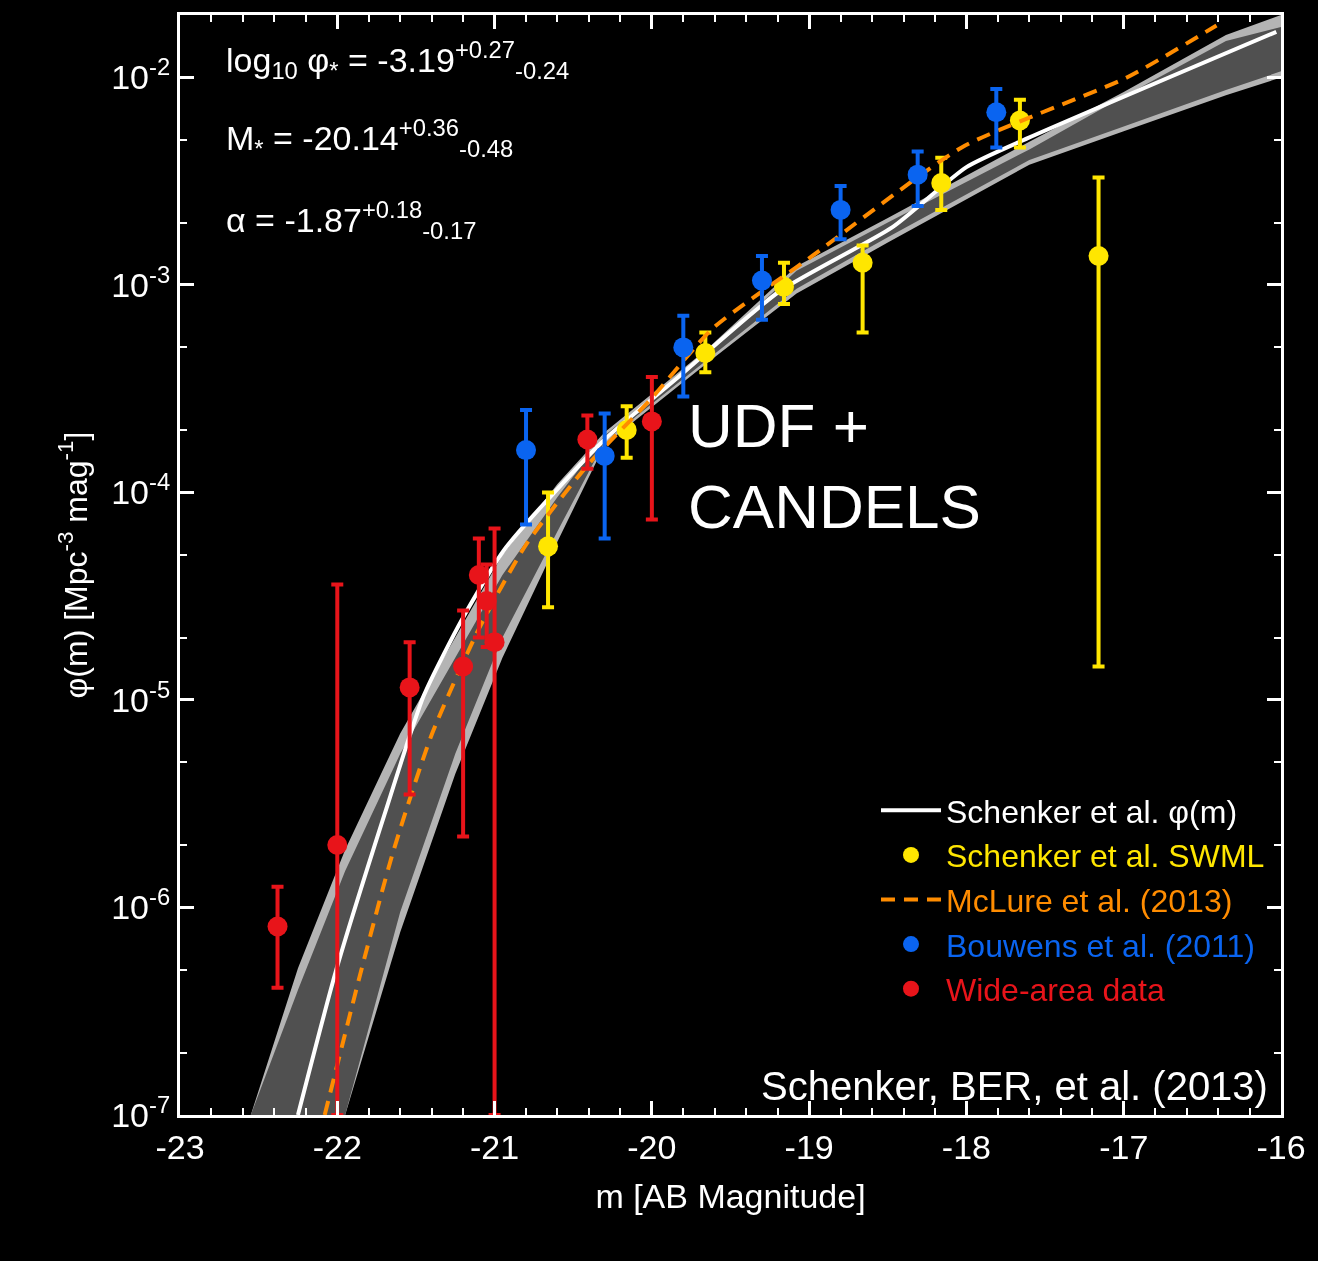 The height and width of the screenshot is (1261, 1318). What do you see at coordinates (1055, 990) in the screenshot?
I see `legend-label: Wide-area data` at bounding box center [1055, 990].